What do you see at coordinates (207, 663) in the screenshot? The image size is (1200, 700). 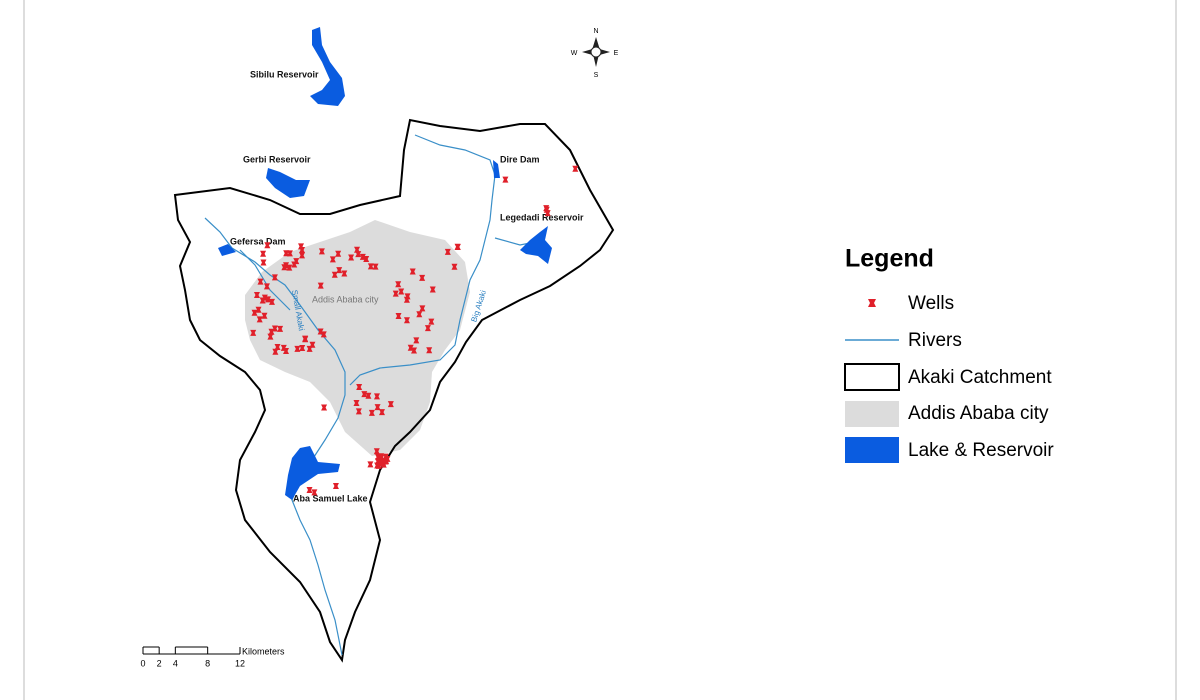 I see `scale-label: 8` at bounding box center [207, 663].